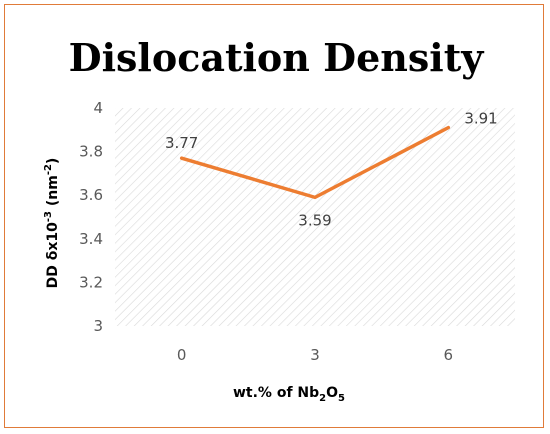 This screenshot has height=434, width=550. I want to click on x-axis-title: wt.% of Nb2O5, so click(289, 394).